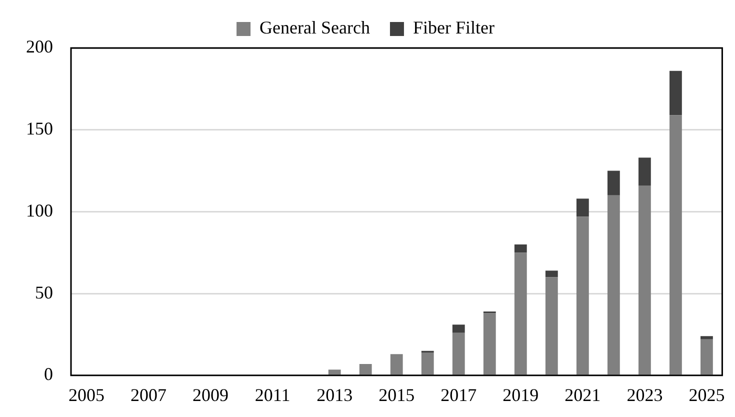 This screenshot has width=735, height=417. What do you see at coordinates (39, 128) in the screenshot?
I see `y-tick-label: 150` at bounding box center [39, 128].